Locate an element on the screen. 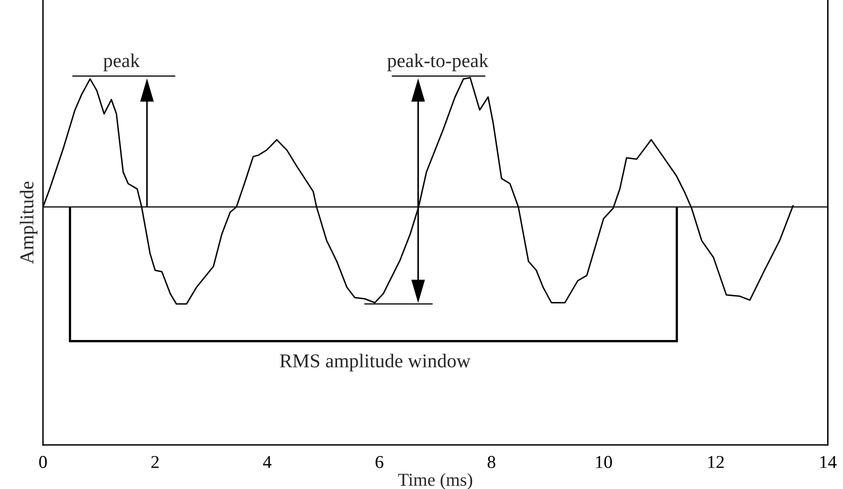  x-tick-label: 4 is located at coordinates (267, 462).